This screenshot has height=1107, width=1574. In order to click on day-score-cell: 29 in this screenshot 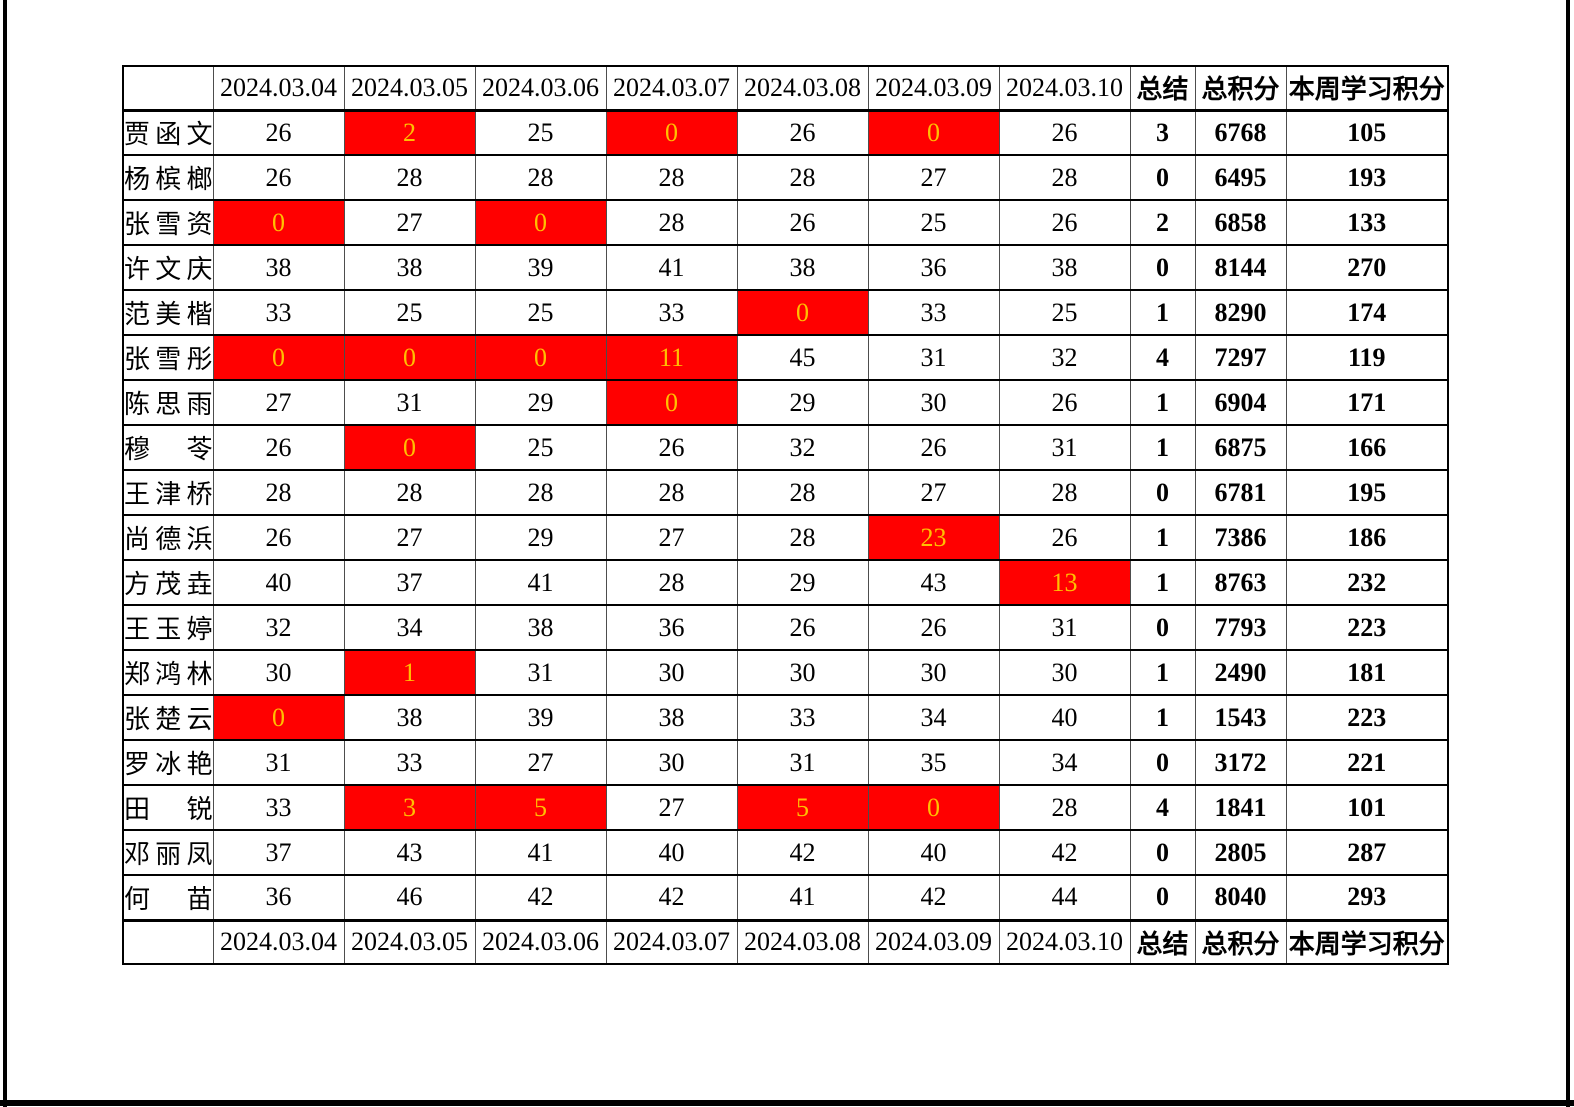, I will do `click(540, 537)`.